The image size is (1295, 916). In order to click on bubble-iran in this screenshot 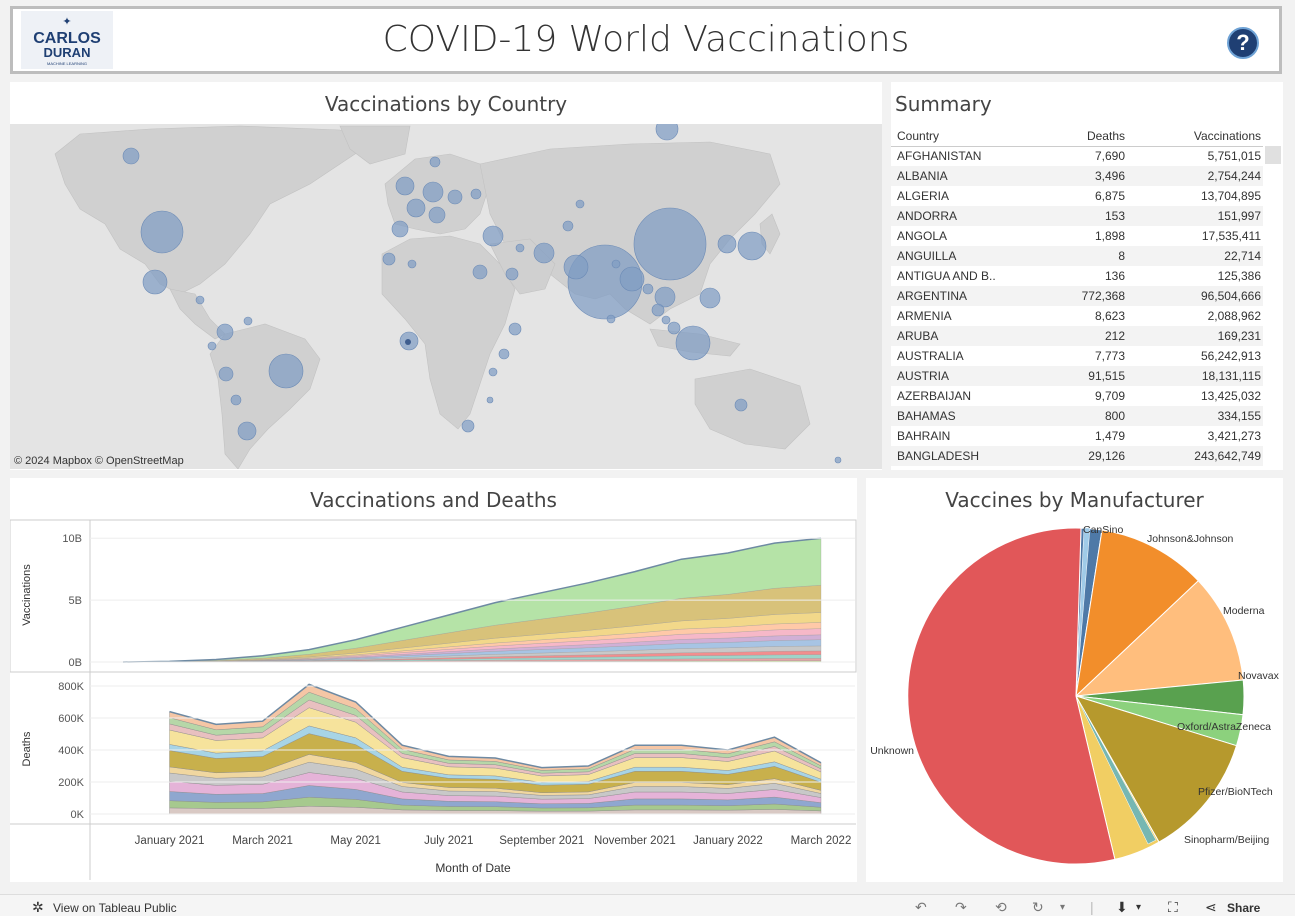, I will do `click(544, 253)`.